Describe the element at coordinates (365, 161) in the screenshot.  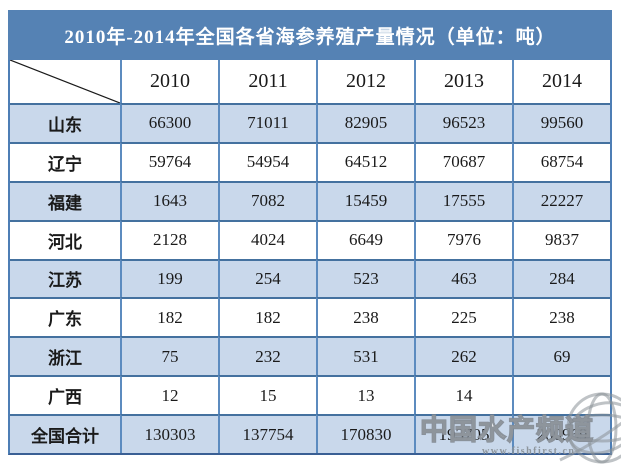
I see `table-cell: 64512` at that location.